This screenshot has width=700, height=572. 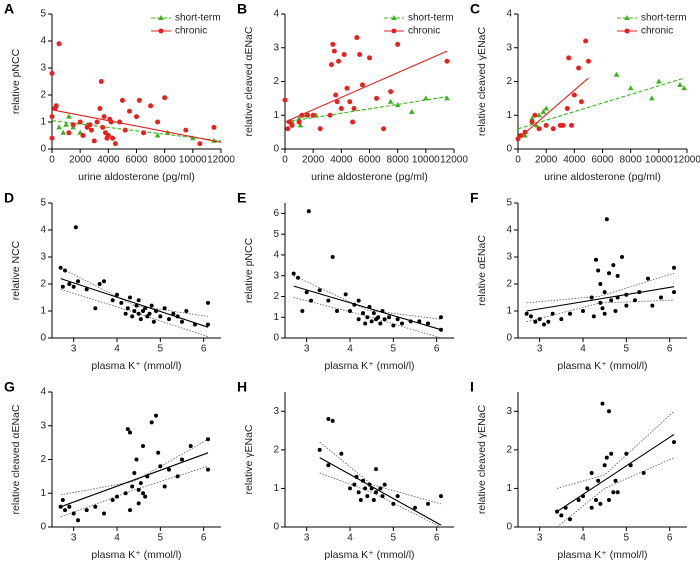 What do you see at coordinates (475, 9) in the screenshot?
I see `panel-letter: C` at bounding box center [475, 9].